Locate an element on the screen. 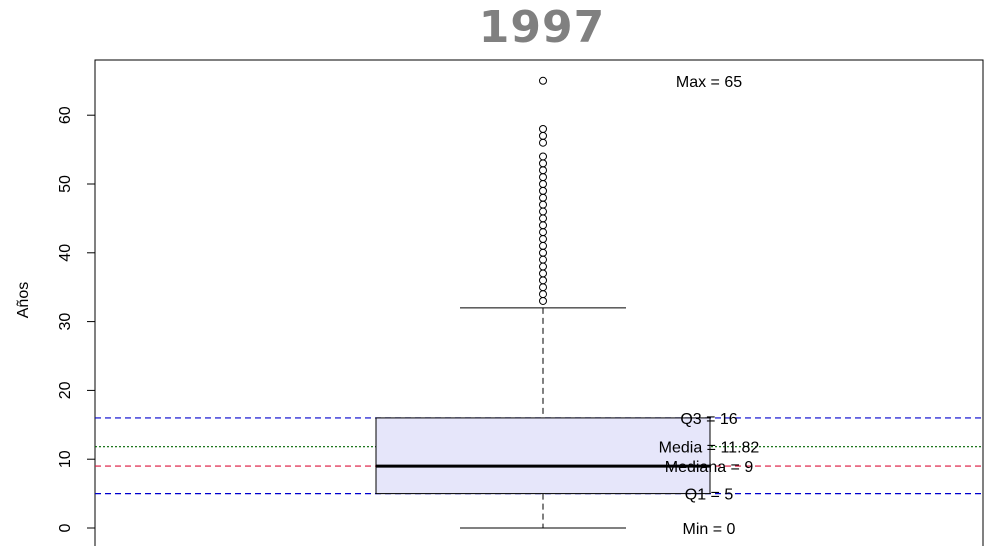 The width and height of the screenshot is (984, 546). y-axis-label: Años is located at coordinates (23, 300).